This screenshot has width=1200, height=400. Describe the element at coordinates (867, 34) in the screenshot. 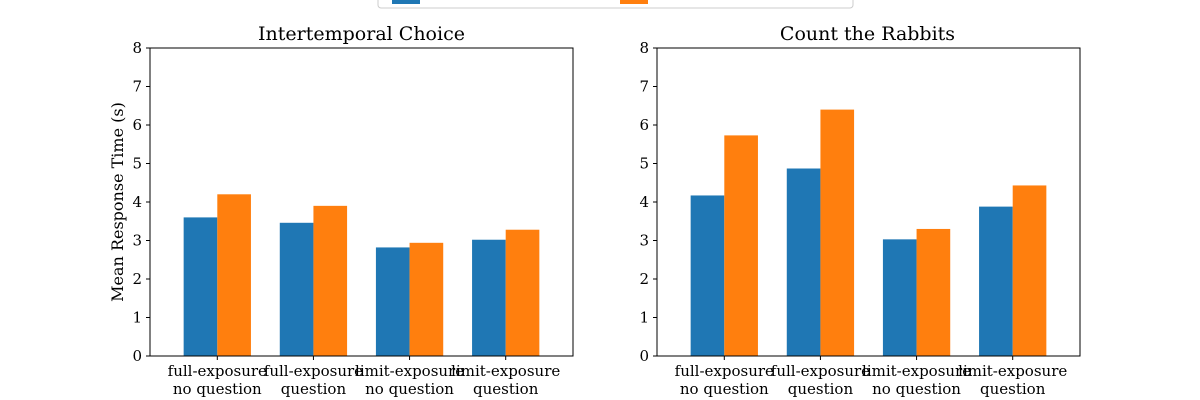

I see `chart-title: Count the Rabbits` at that location.